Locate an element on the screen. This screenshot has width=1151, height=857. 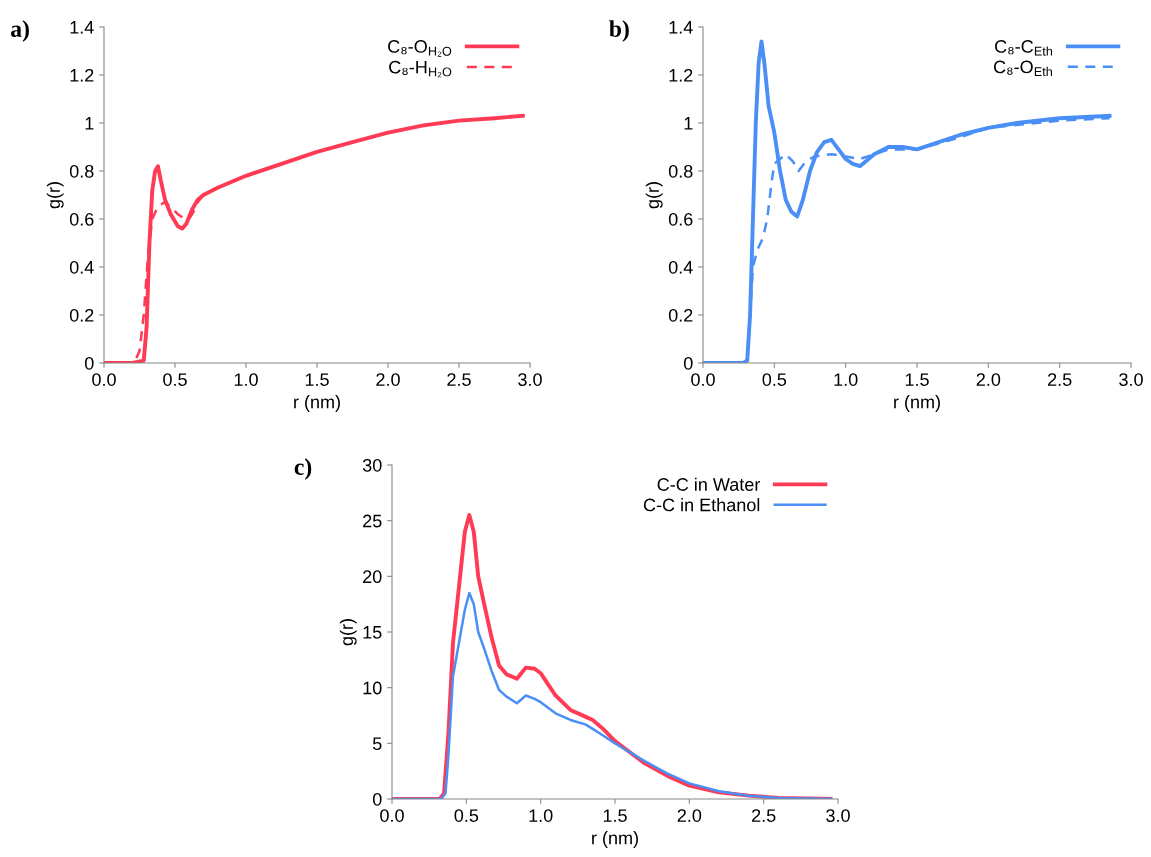
text: c) is located at coordinates (303, 469).